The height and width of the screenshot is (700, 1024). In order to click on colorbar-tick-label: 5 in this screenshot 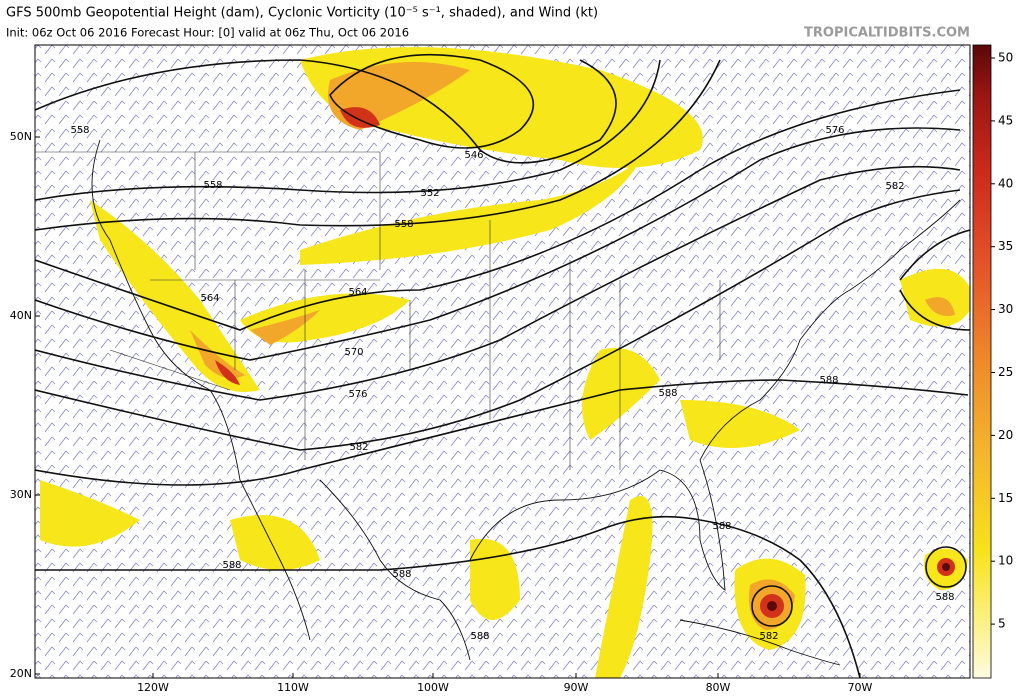, I will do `click(1002, 624)`.